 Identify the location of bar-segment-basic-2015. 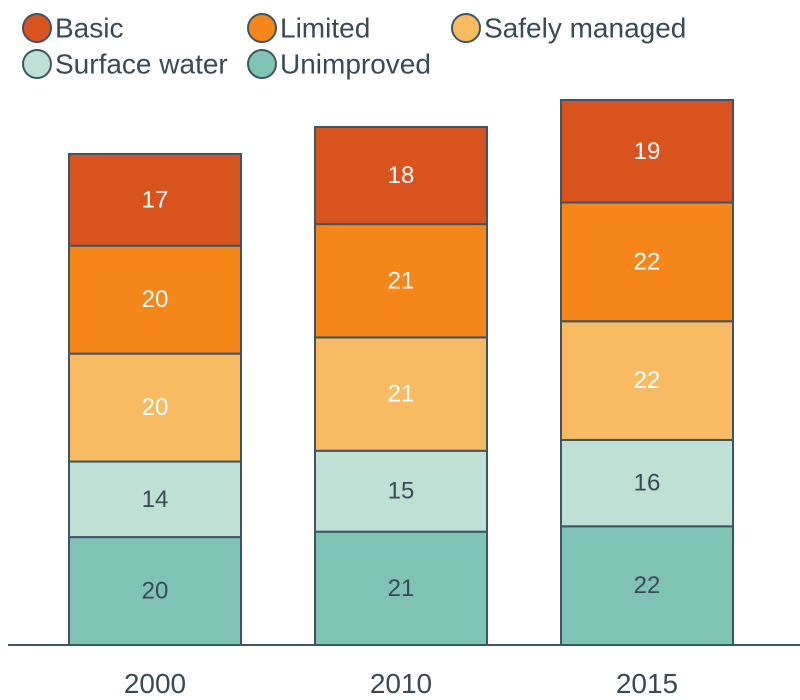
(647, 151).